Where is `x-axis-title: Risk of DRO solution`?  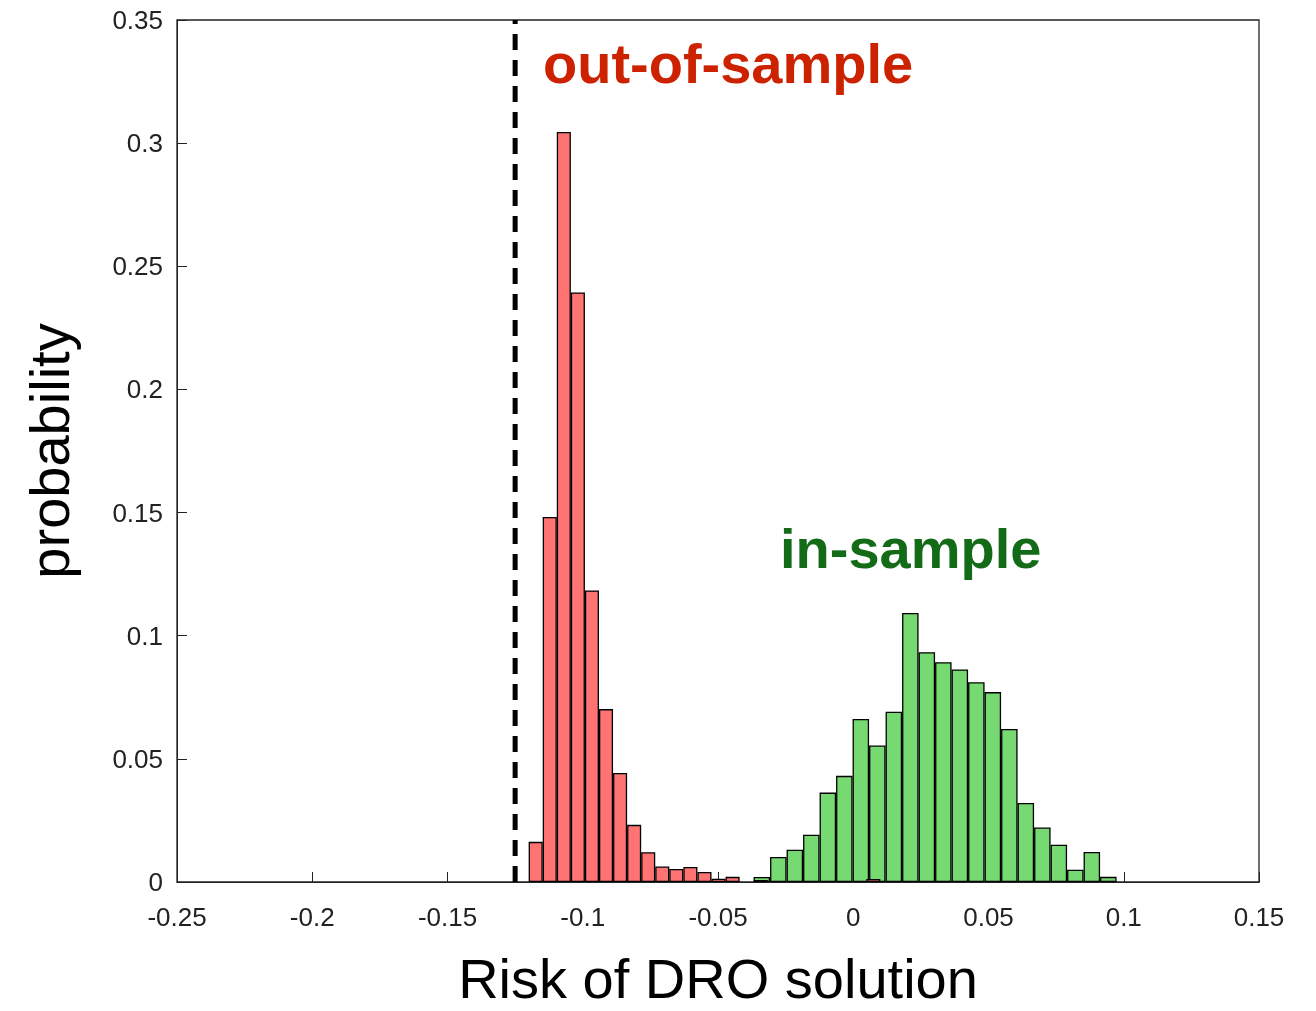 x-axis-title: Risk of DRO solution is located at coordinates (718, 978).